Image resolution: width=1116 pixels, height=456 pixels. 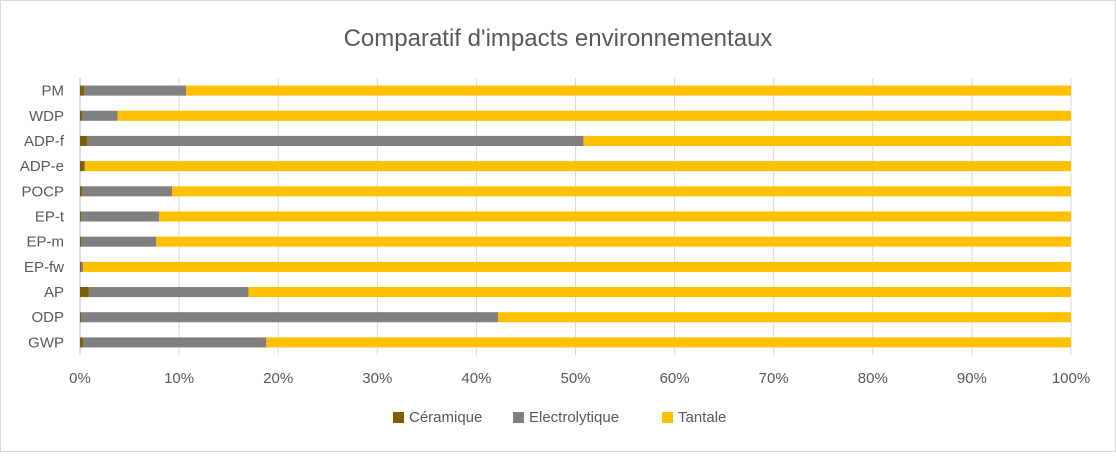 What do you see at coordinates (42, 166) in the screenshot?
I see `y-tick-label: ADP-e` at bounding box center [42, 166].